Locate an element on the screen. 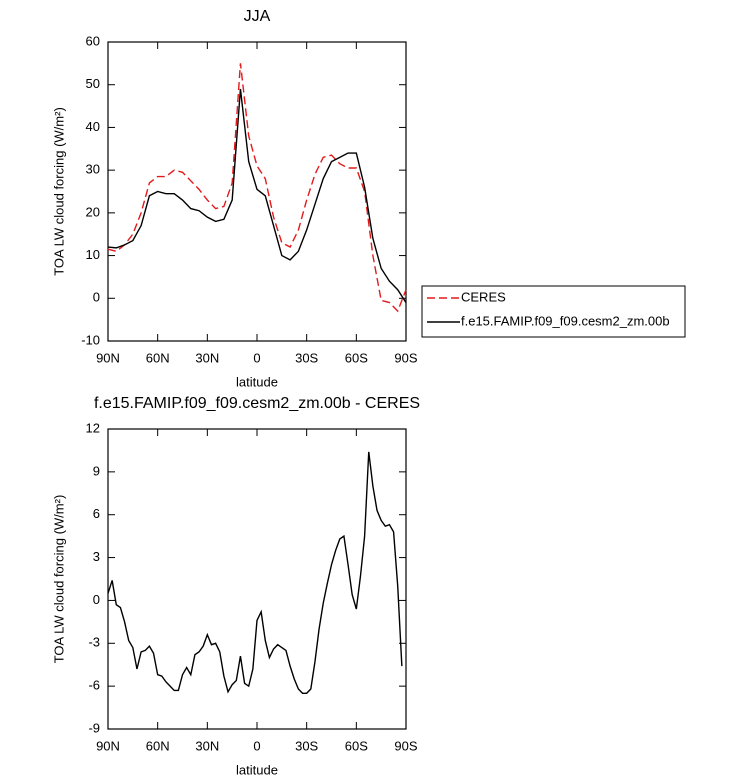  y-tick-label: 12 is located at coordinates (93, 427).